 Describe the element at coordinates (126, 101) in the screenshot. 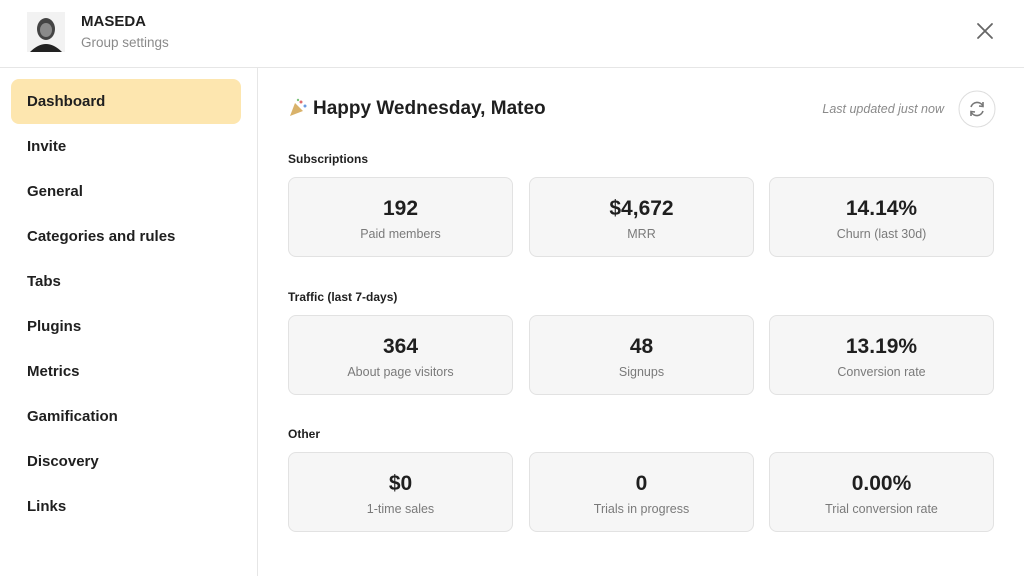

I see `nav-item: Dashboard` at that location.